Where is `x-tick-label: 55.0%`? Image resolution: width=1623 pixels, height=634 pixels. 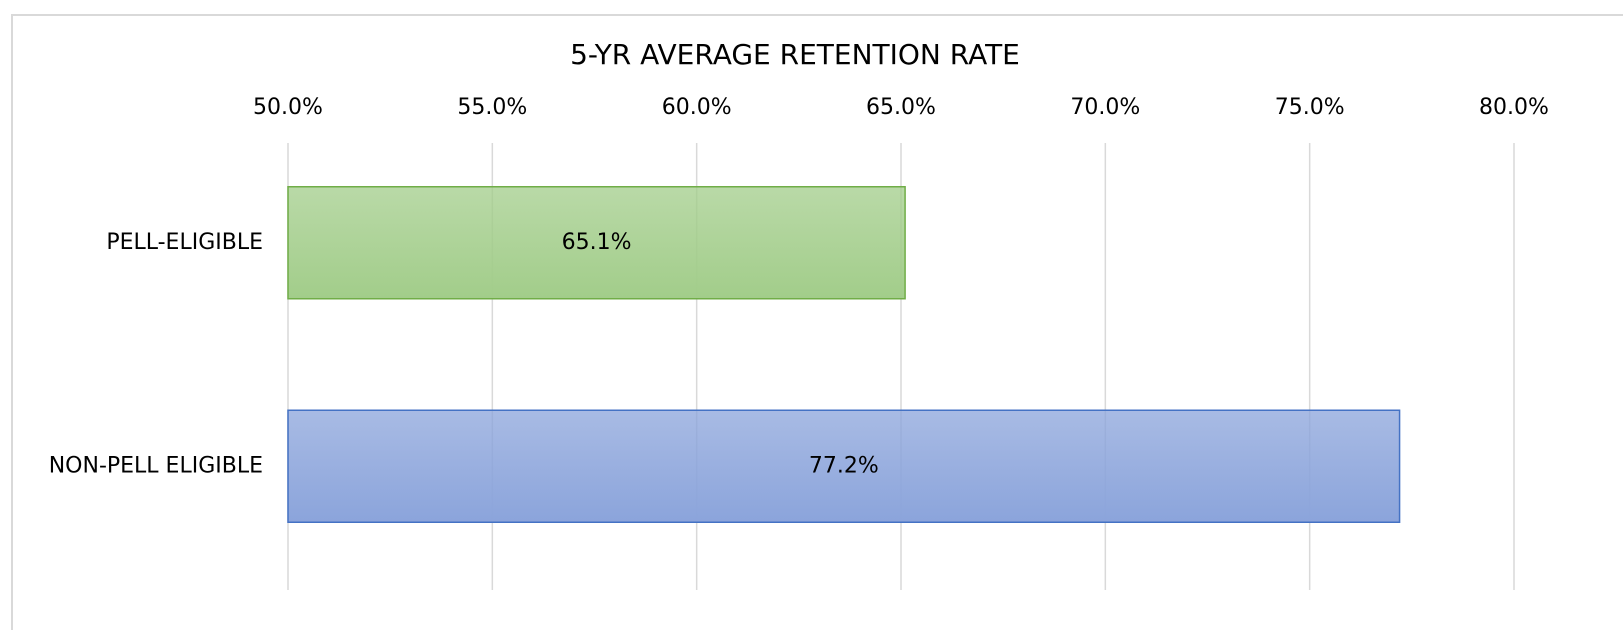
x-tick-label: 55.0% is located at coordinates (492, 107).